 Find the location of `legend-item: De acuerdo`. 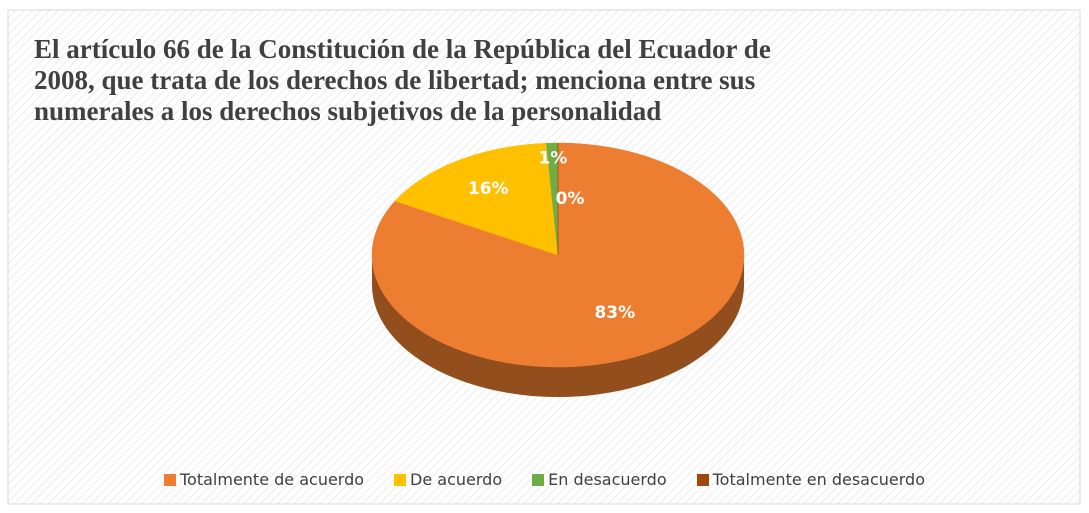

legend-item: De acuerdo is located at coordinates (448, 479).